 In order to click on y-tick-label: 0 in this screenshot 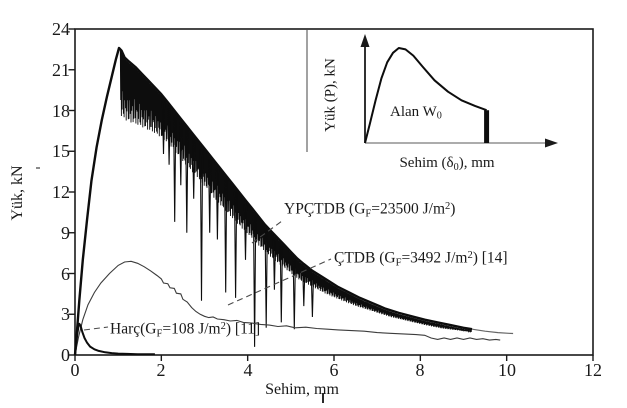, I will do `click(65, 355)`.